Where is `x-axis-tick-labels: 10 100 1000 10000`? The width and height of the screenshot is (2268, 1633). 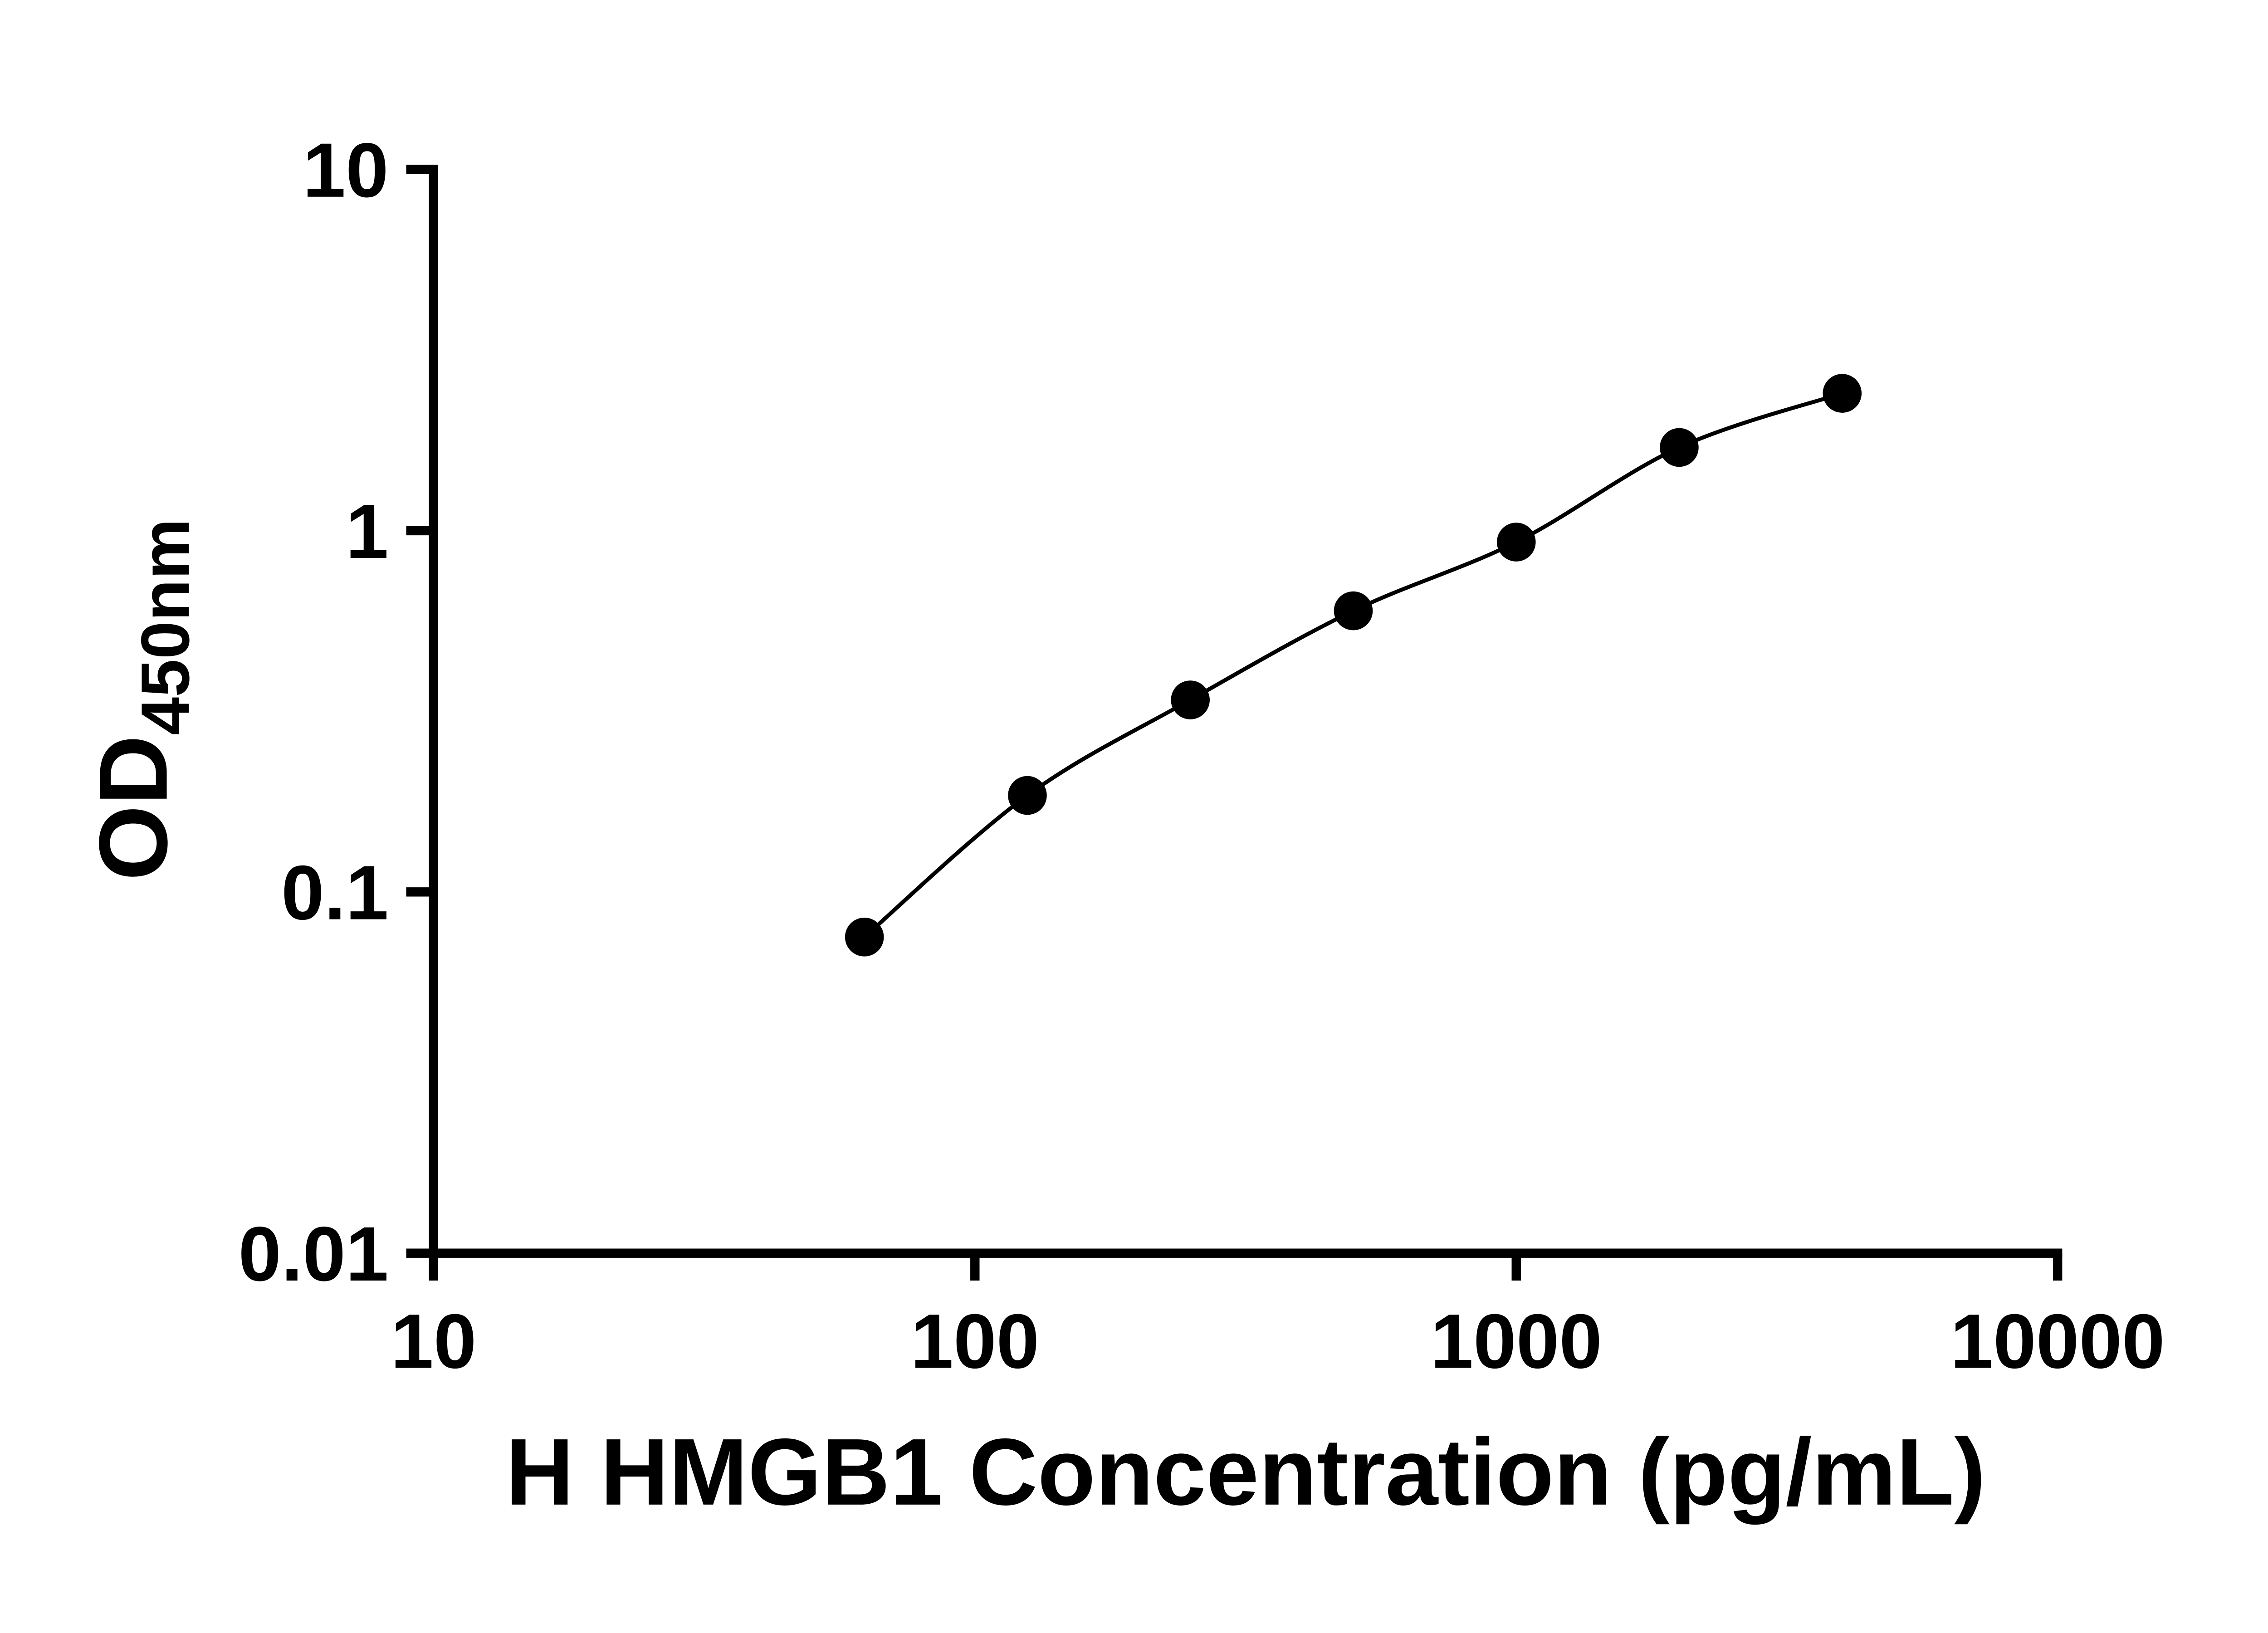
x-axis-tick-labels: 10 100 1000 10000 is located at coordinates (1278, 1341).